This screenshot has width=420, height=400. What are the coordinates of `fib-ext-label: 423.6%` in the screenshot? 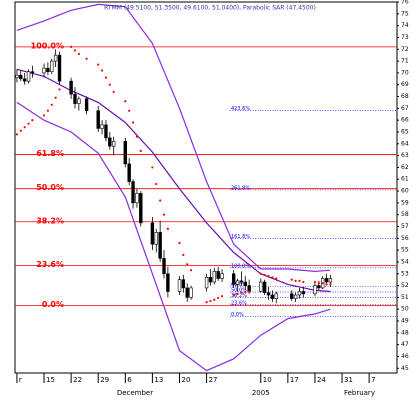 It's located at (240, 109).